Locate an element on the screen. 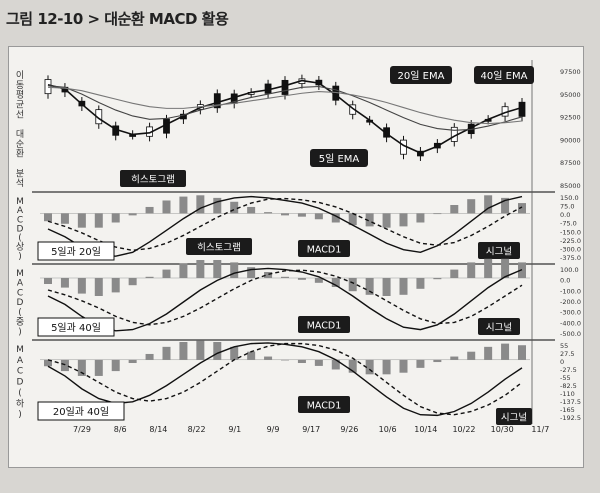  y-tick-label: 55 is located at coordinates (564, 346).